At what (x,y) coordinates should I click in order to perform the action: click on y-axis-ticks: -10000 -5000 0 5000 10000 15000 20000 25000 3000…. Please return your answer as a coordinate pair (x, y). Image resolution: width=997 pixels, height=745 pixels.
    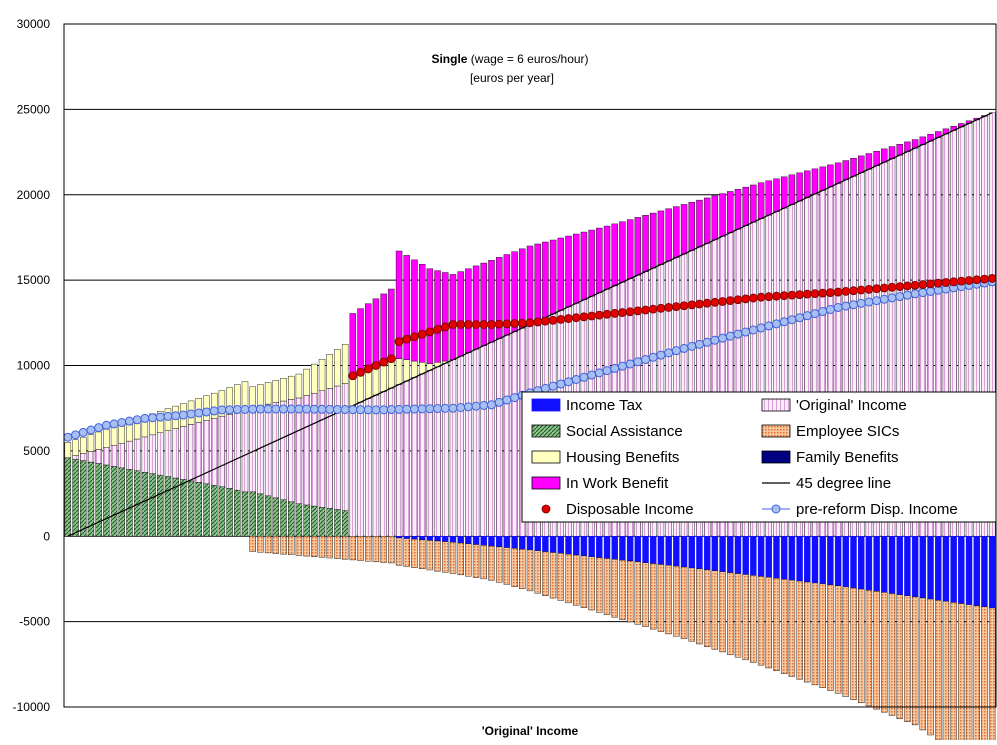
    Looking at the image, I should click on (32, 365).